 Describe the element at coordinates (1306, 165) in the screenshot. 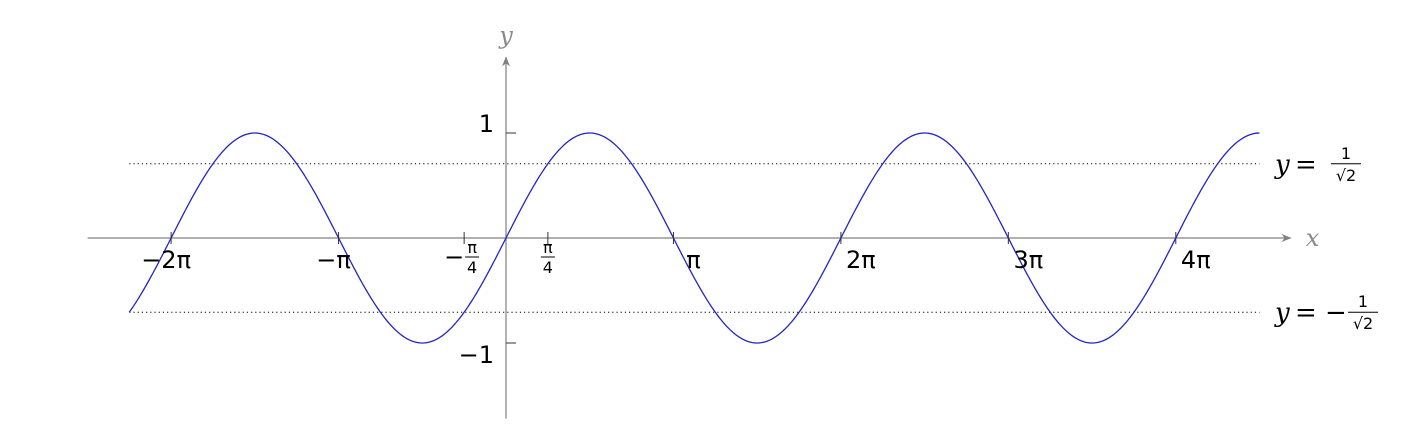

I see `annotation-equals: =` at that location.